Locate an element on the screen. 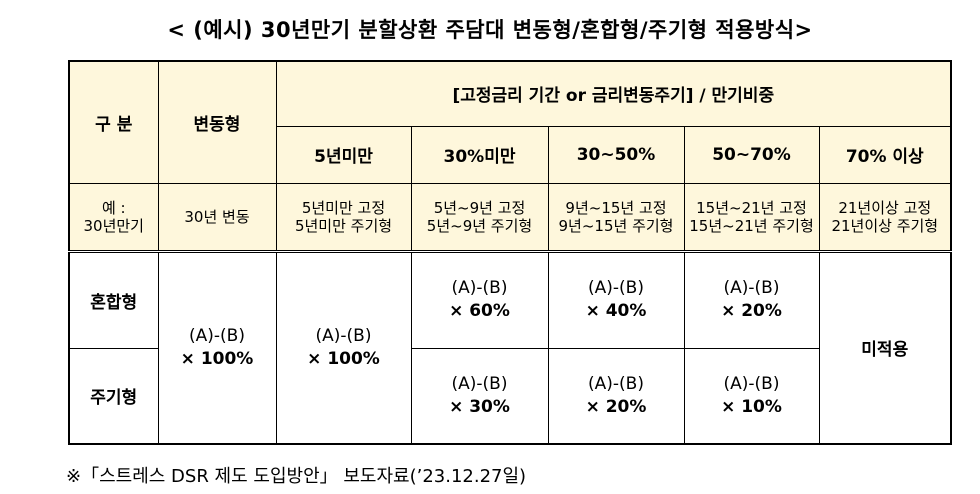 The height and width of the screenshot is (494, 980). header-text: 30~50% is located at coordinates (616, 154).